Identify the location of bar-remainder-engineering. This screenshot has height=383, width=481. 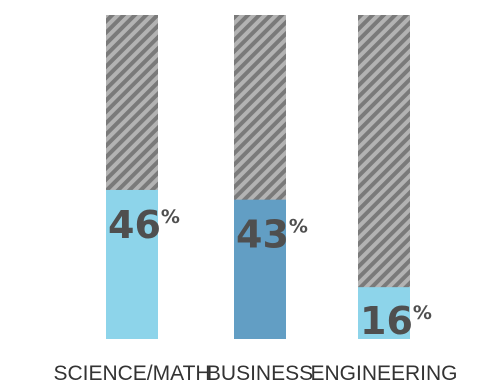
(384, 177).